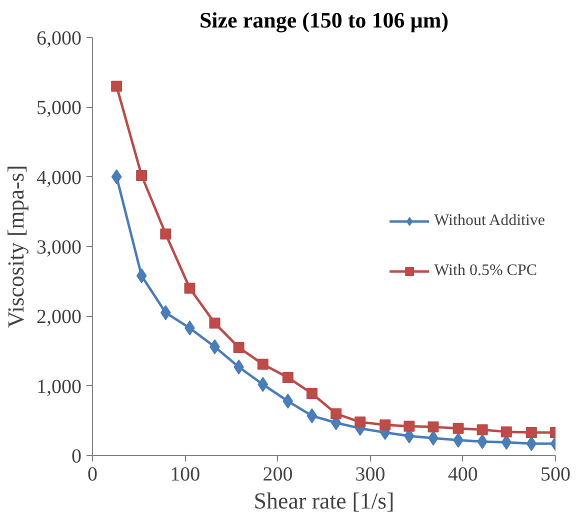 The image size is (583, 524). What do you see at coordinates (370, 475) in the screenshot?
I see `x-tick-label: 300` at bounding box center [370, 475].